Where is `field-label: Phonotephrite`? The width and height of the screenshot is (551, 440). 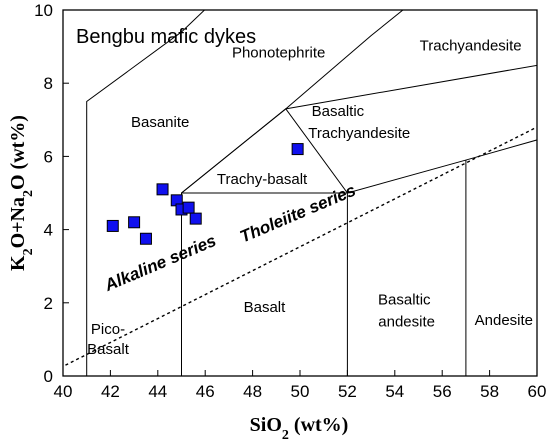
field-label: Phonotephrite is located at coordinates (278, 53).